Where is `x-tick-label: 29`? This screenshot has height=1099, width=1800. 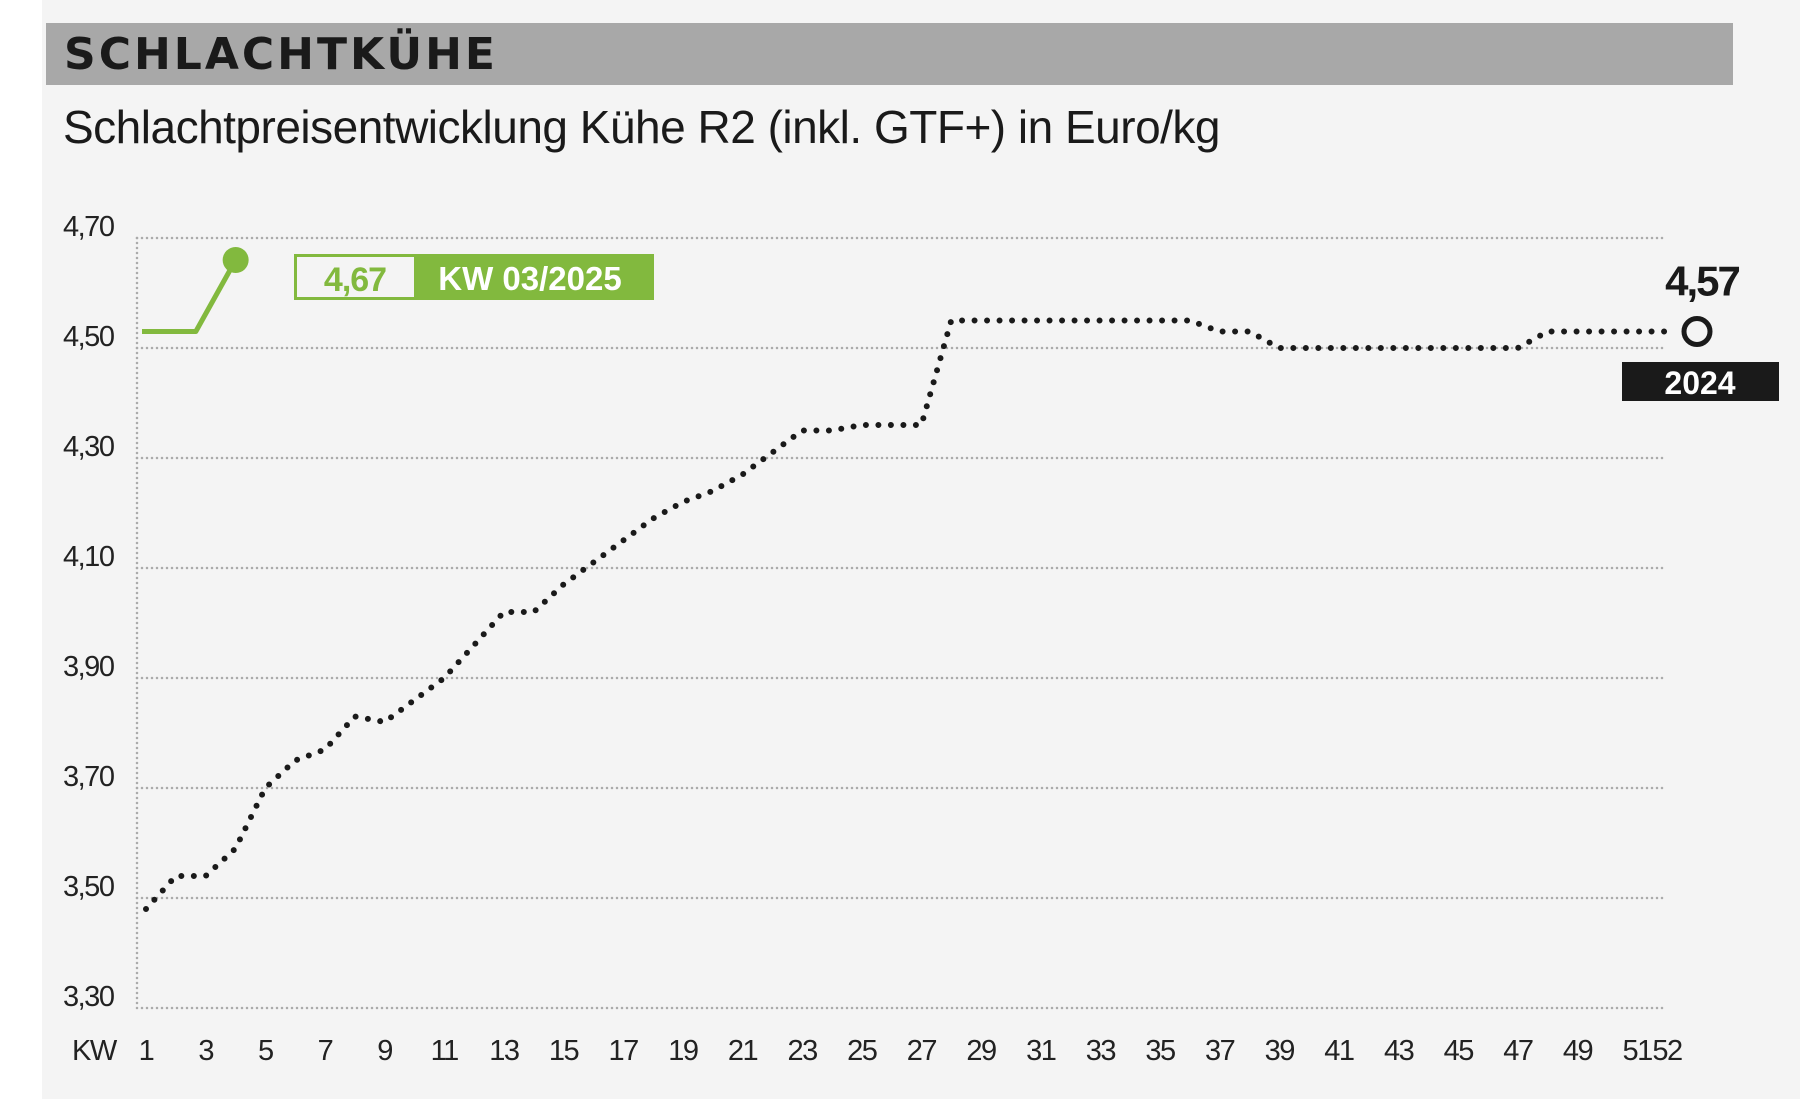
x-tick-label: 29 is located at coordinates (981, 1051).